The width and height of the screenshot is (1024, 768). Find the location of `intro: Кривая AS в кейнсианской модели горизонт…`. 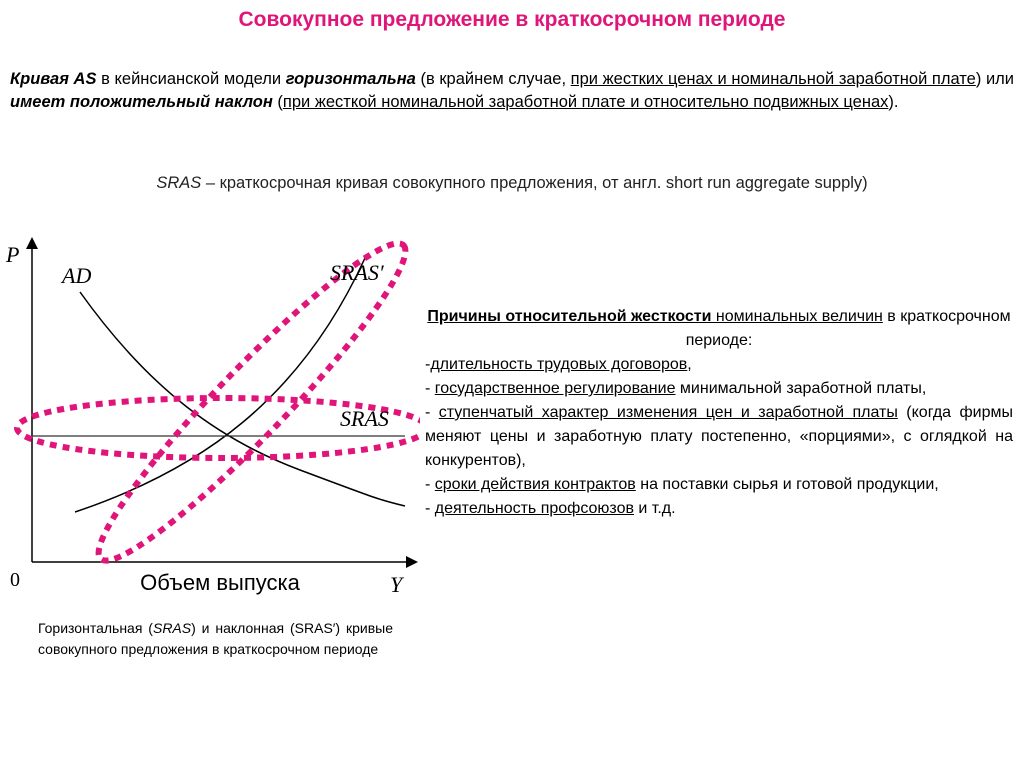

intro: Кривая AS в кейнсианской модели горизонт… is located at coordinates (512, 91).